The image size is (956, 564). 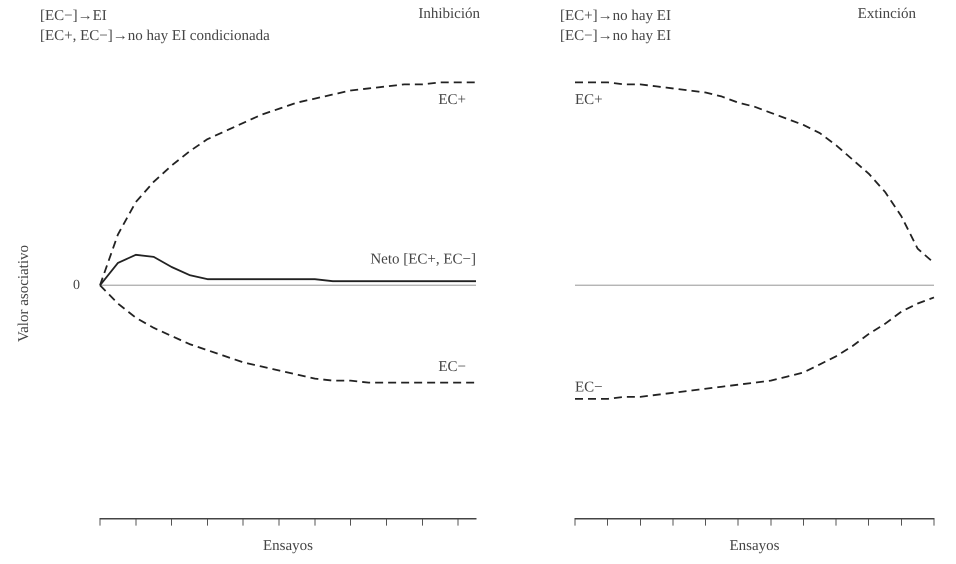 I want to click on y-axis-title: Valor asociativo, so click(x=24, y=293).